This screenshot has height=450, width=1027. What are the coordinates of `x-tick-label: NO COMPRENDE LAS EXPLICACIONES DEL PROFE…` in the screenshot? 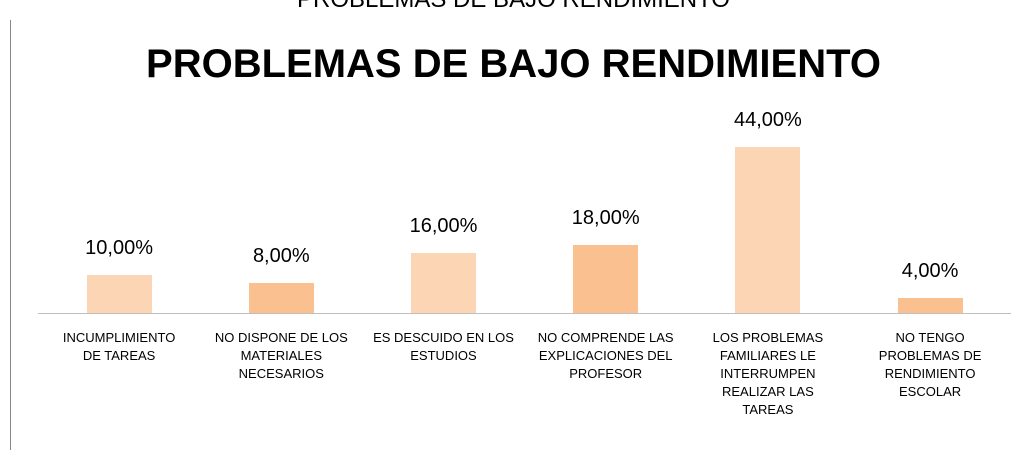 It's located at (605, 355).